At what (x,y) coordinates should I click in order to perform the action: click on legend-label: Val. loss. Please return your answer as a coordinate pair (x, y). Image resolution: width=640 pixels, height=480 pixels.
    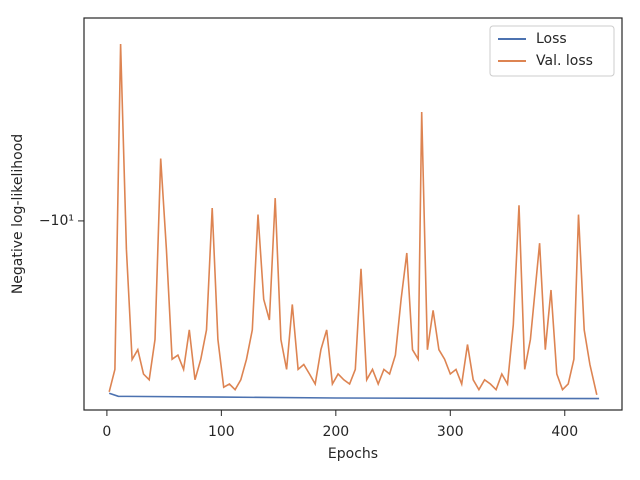
    Looking at the image, I should click on (564, 61).